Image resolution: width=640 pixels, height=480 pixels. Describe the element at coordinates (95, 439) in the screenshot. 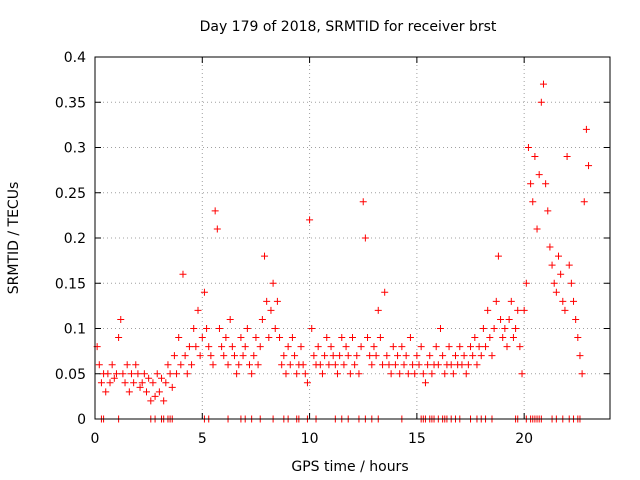

I see `x-tick-label: 0` at that location.